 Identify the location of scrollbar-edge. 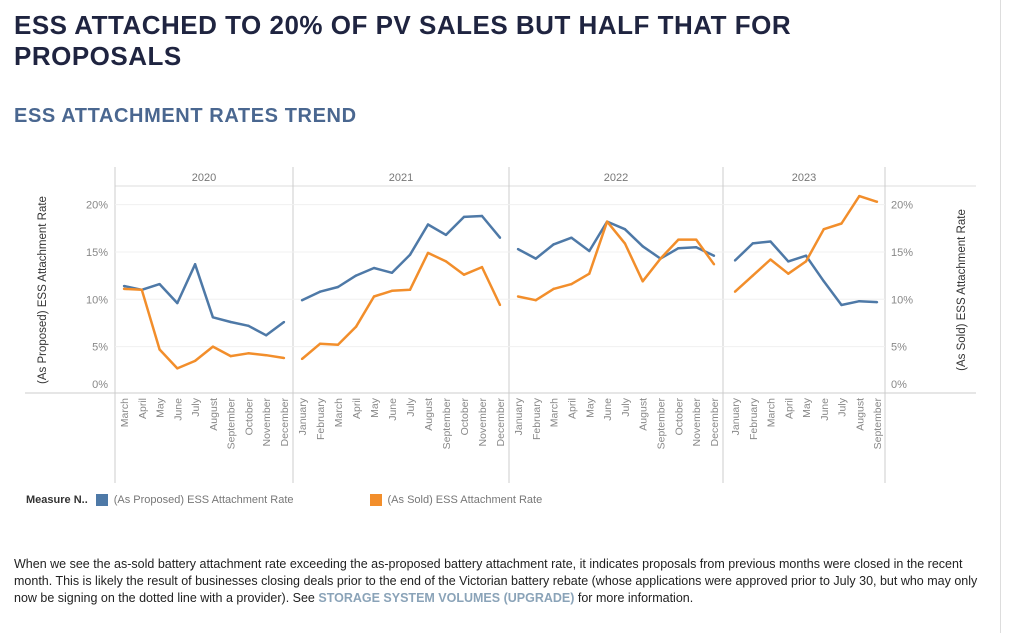
(1000, 316).